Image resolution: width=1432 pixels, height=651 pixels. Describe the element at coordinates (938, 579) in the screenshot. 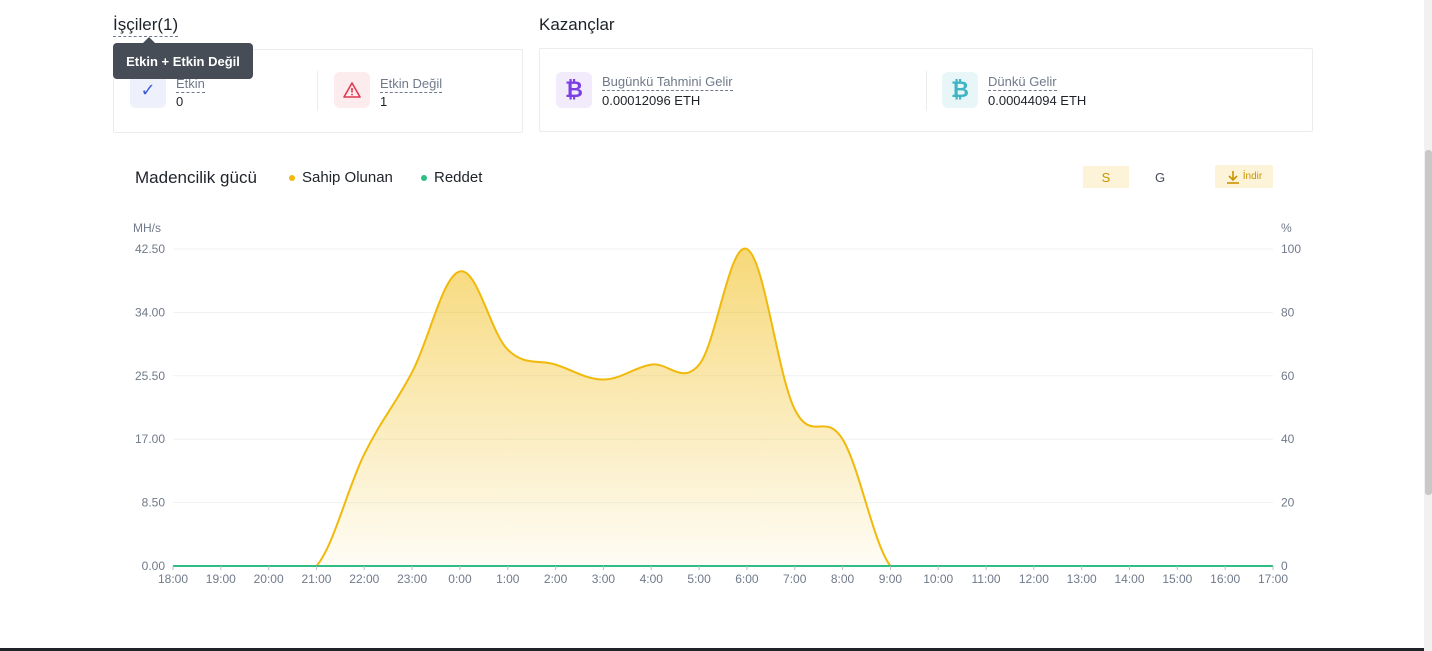

I see `x-tick-label: 10:00` at that location.